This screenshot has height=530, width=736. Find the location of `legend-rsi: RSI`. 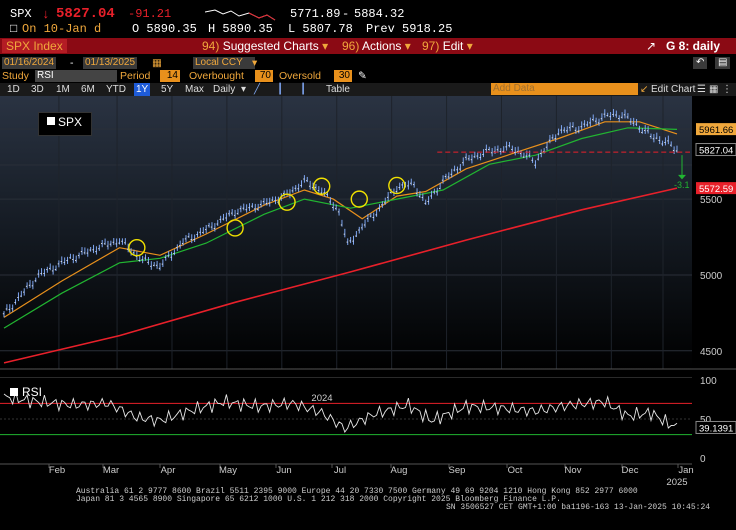

legend-rsi: RSI is located at coordinates (30, 392).